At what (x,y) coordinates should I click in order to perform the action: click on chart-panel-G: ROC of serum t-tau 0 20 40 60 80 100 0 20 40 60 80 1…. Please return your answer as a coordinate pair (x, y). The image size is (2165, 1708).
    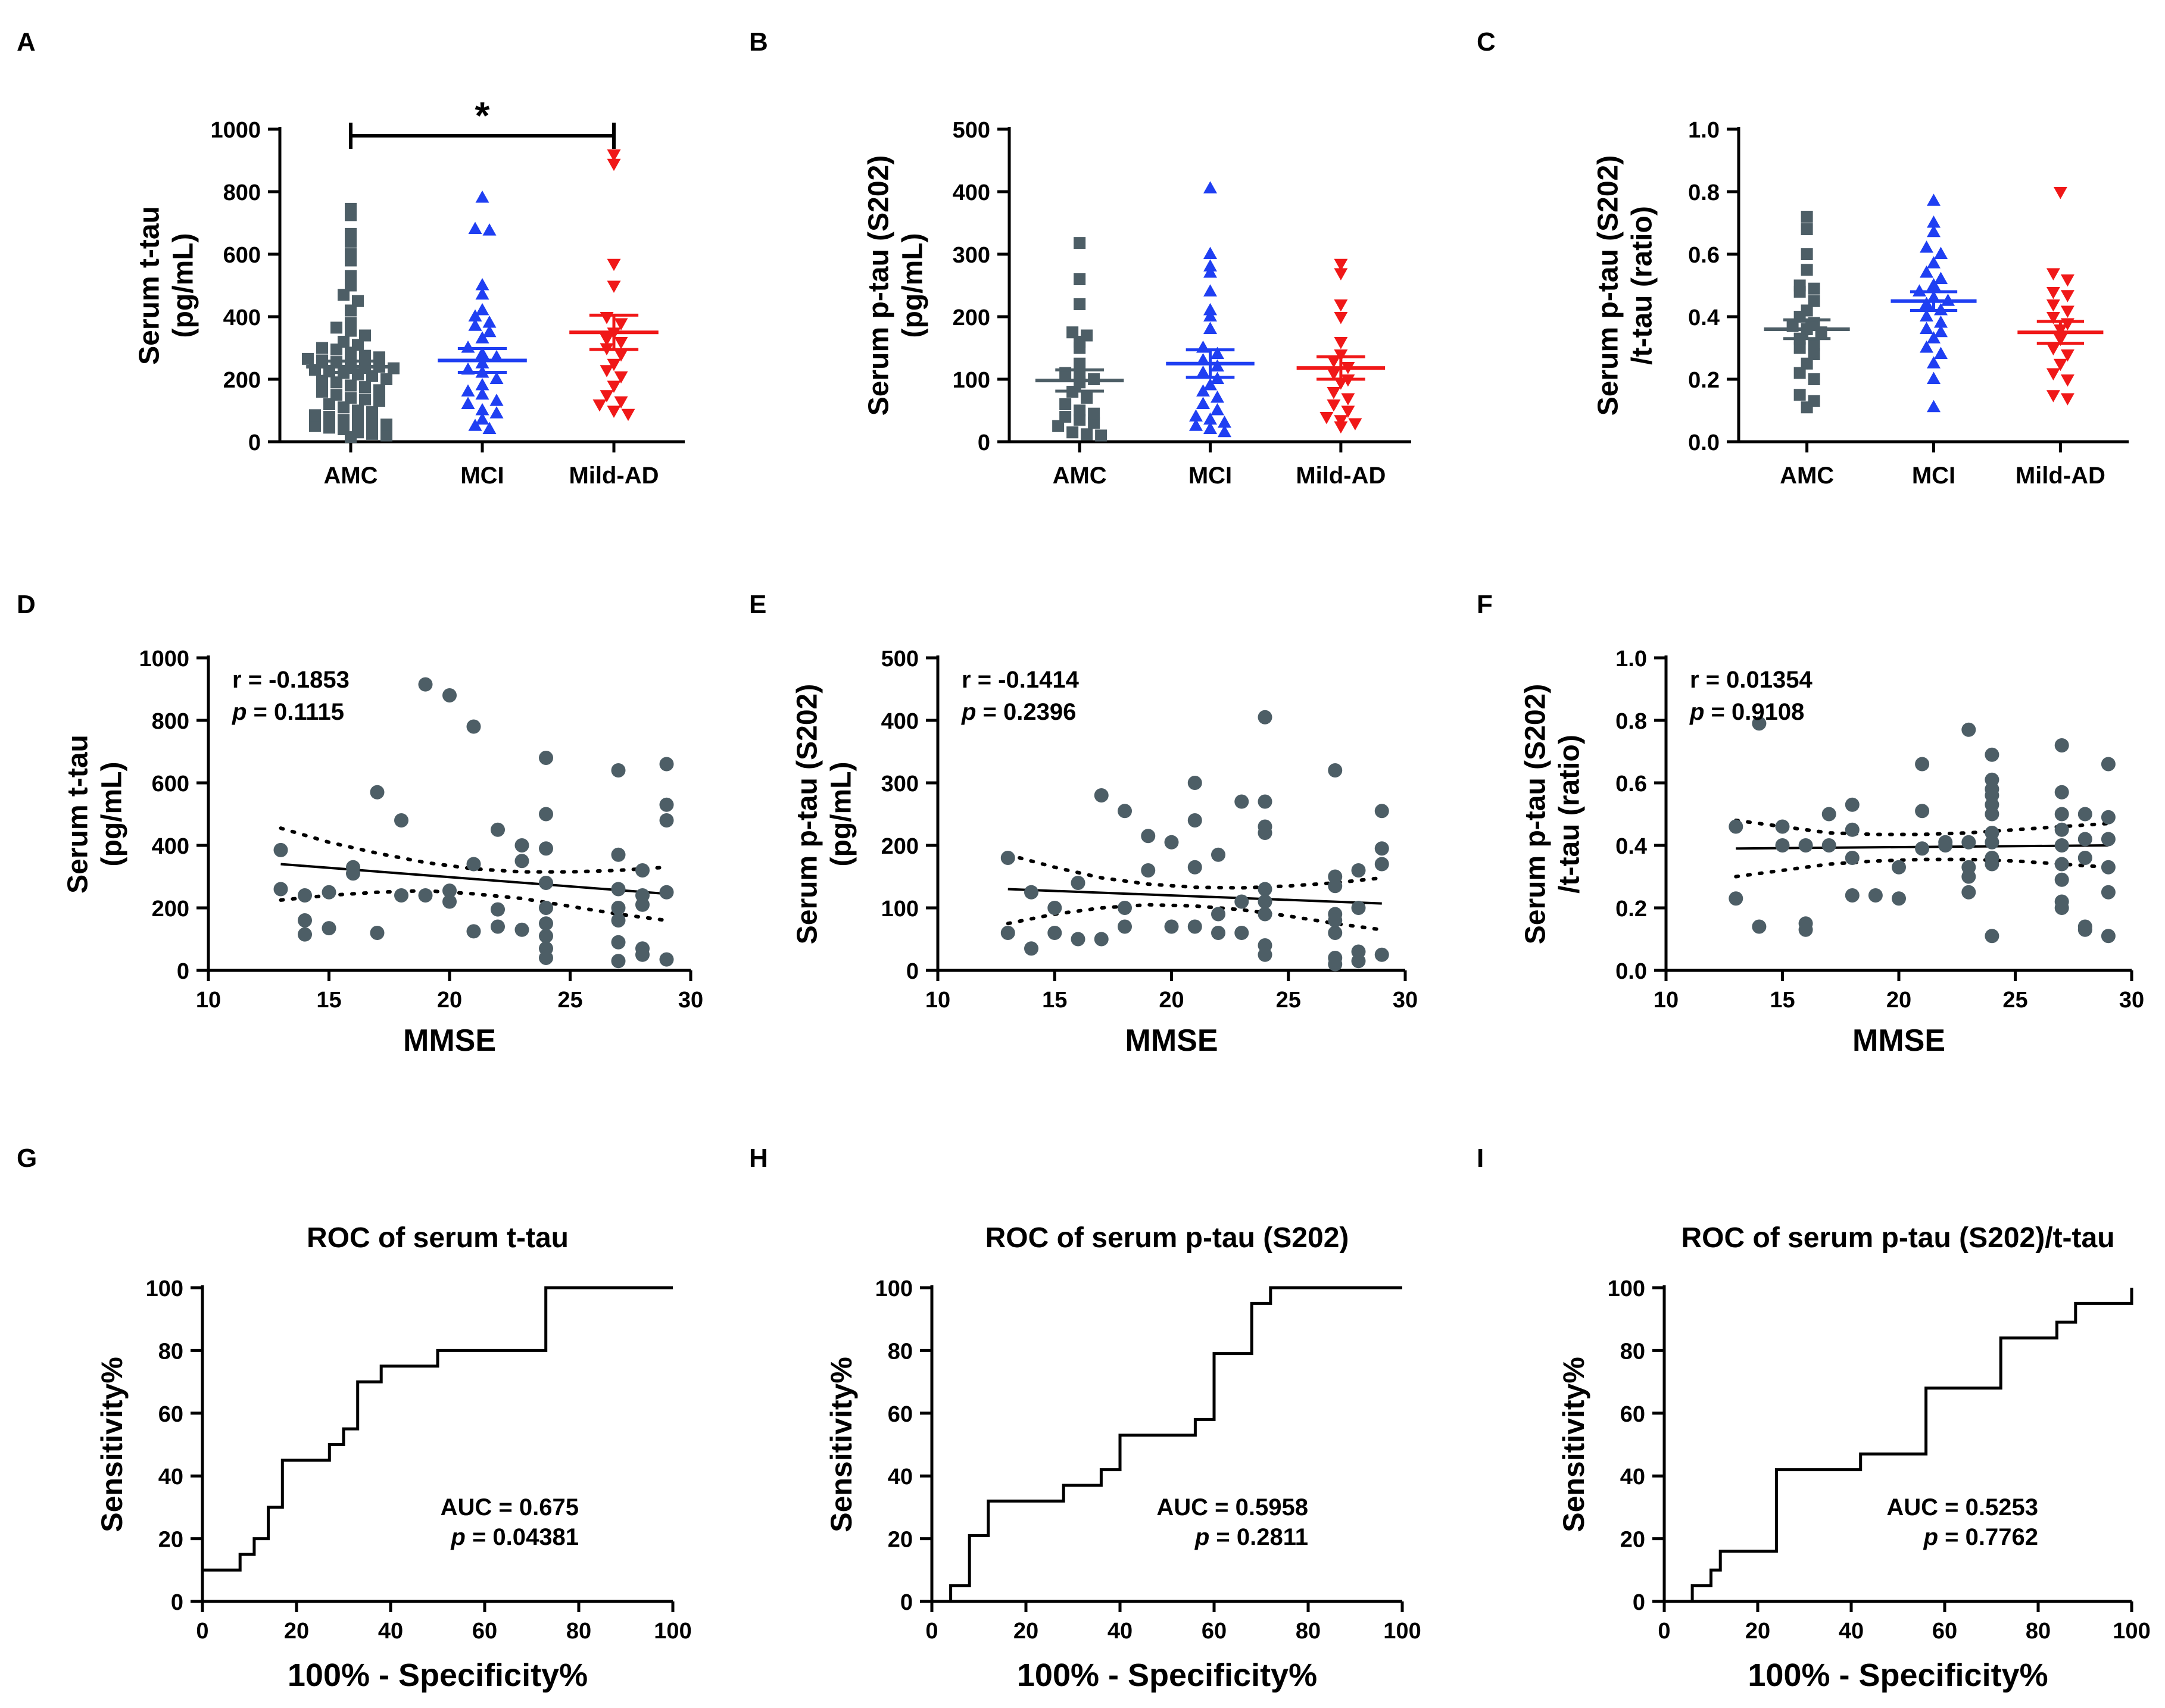
    Looking at the image, I should click on (393, 1458).